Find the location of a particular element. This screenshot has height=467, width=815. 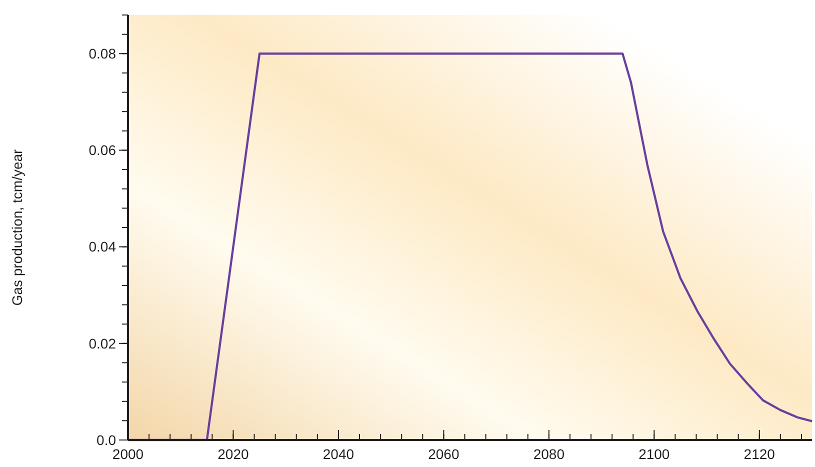

x-tick-label: 2000 is located at coordinates (128, 454).